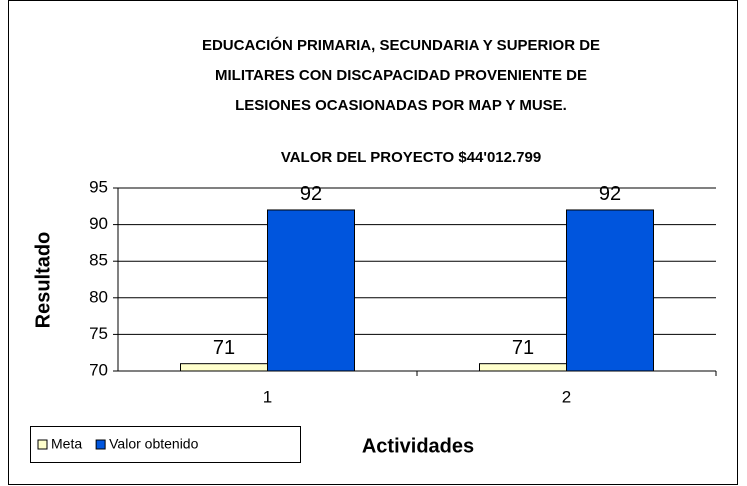 The width and height of the screenshot is (747, 486). What do you see at coordinates (98, 369) in the screenshot?
I see `y-tick-label: 70` at bounding box center [98, 369].